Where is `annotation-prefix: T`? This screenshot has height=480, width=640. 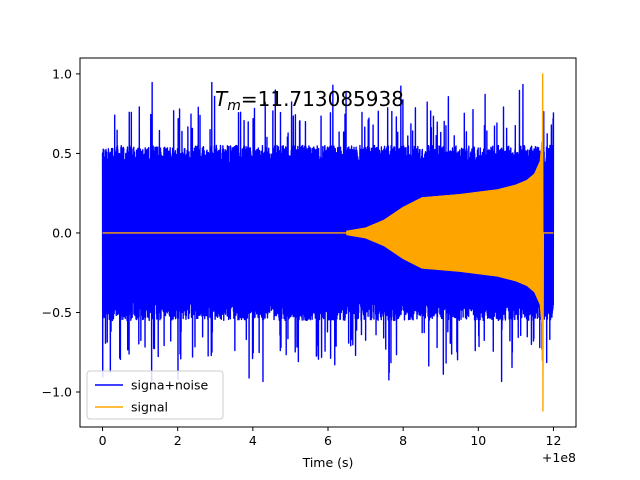 annotation-prefix: T is located at coordinates (222, 99).